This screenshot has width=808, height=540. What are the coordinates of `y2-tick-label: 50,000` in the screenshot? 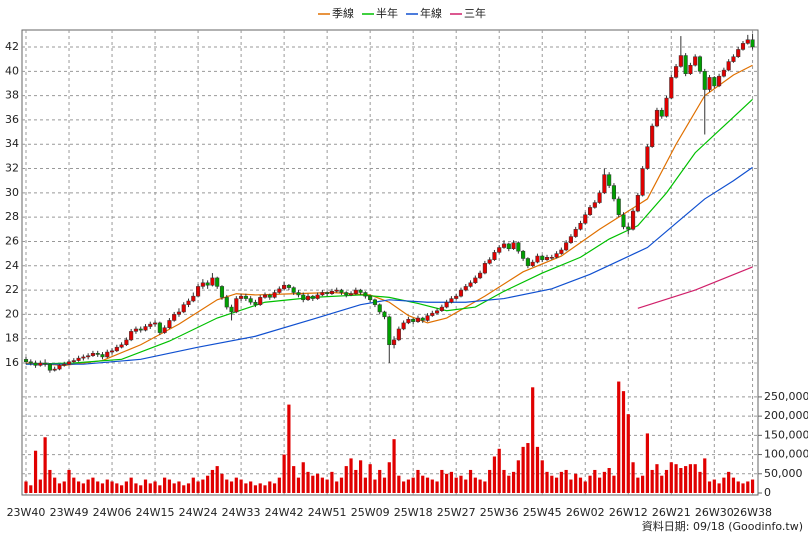 It's located at (783, 473).